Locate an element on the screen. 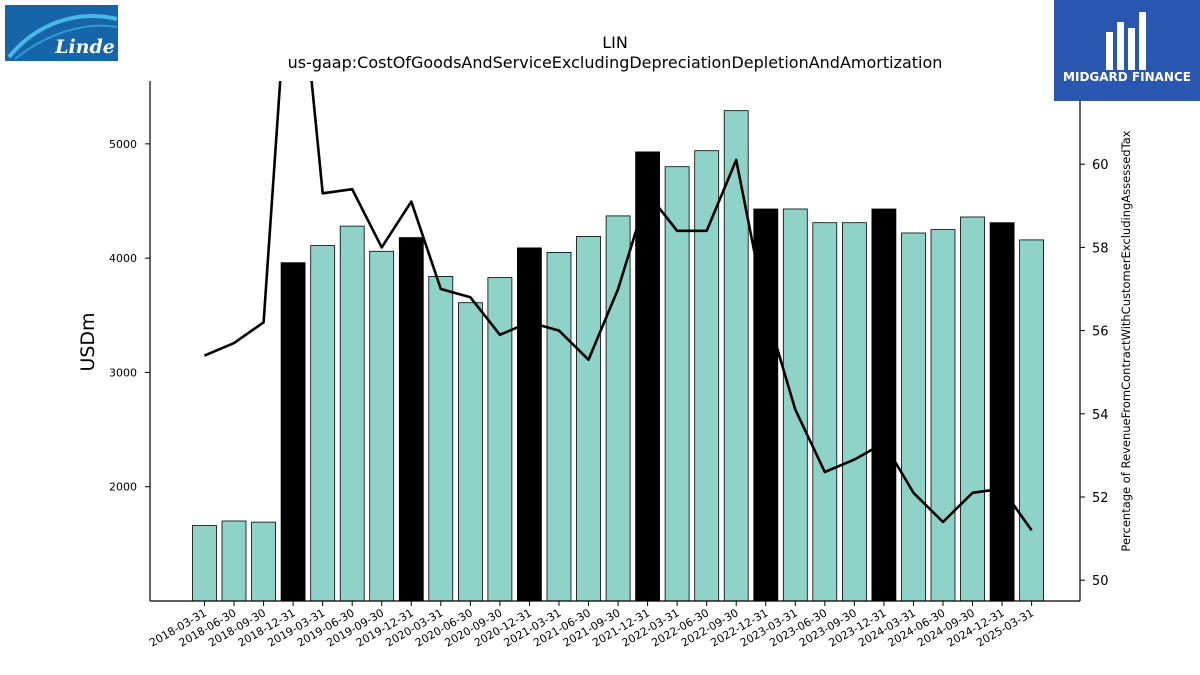  y-tick-label: 4000 is located at coordinates (123, 258).